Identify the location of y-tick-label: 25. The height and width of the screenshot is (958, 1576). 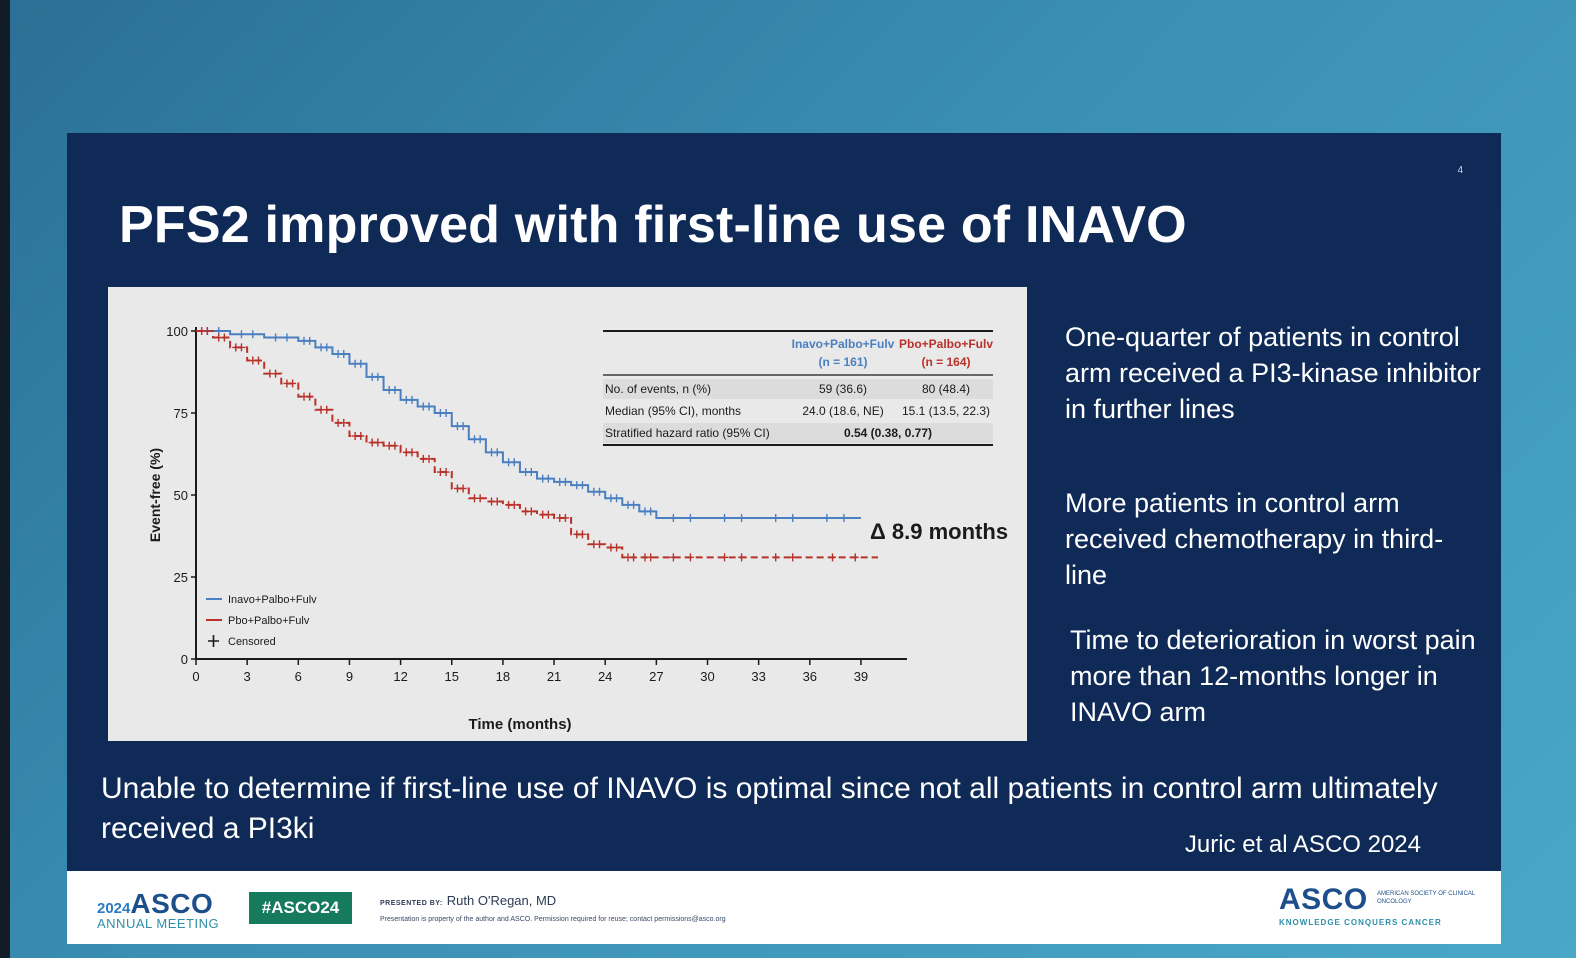
(181, 577).